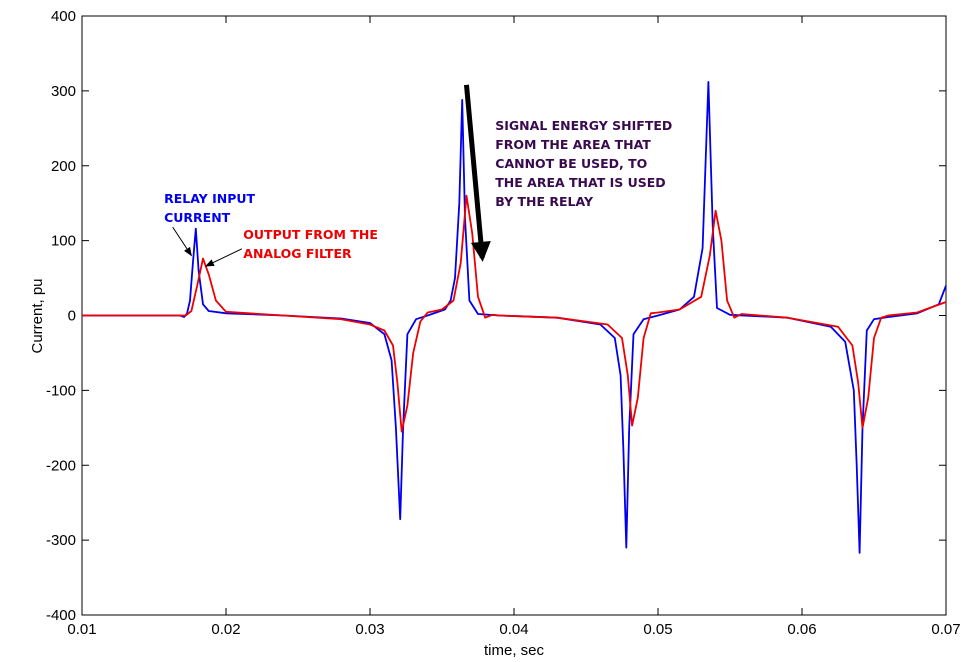 The image size is (966, 662). What do you see at coordinates (657, 629) in the screenshot?
I see `x-tick-label: 0.05` at bounding box center [657, 629].